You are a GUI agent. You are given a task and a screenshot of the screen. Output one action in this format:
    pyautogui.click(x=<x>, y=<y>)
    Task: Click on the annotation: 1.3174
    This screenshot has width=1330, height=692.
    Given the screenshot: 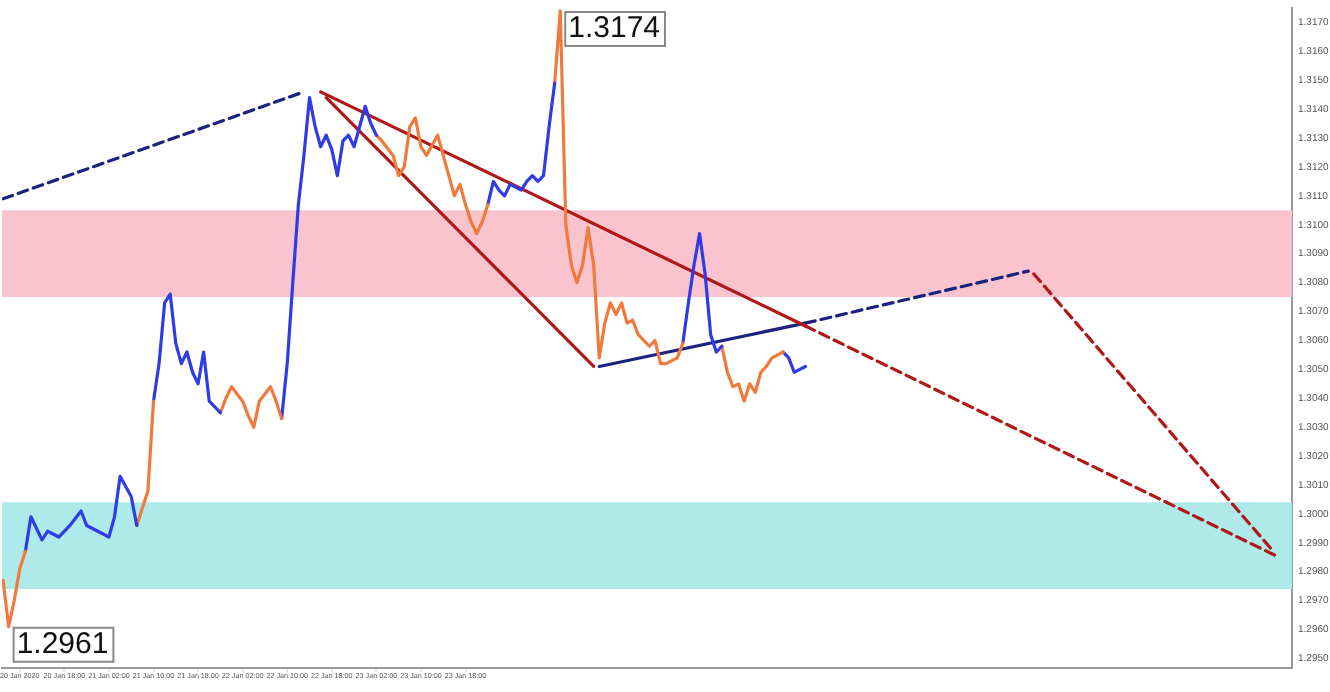 What is the action you would take?
    pyautogui.click(x=614, y=28)
    